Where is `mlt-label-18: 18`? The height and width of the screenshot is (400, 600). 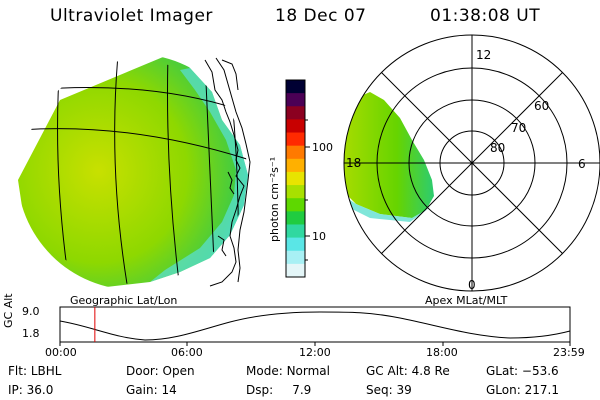 mlt-label-18: 18 is located at coordinates (353, 163).